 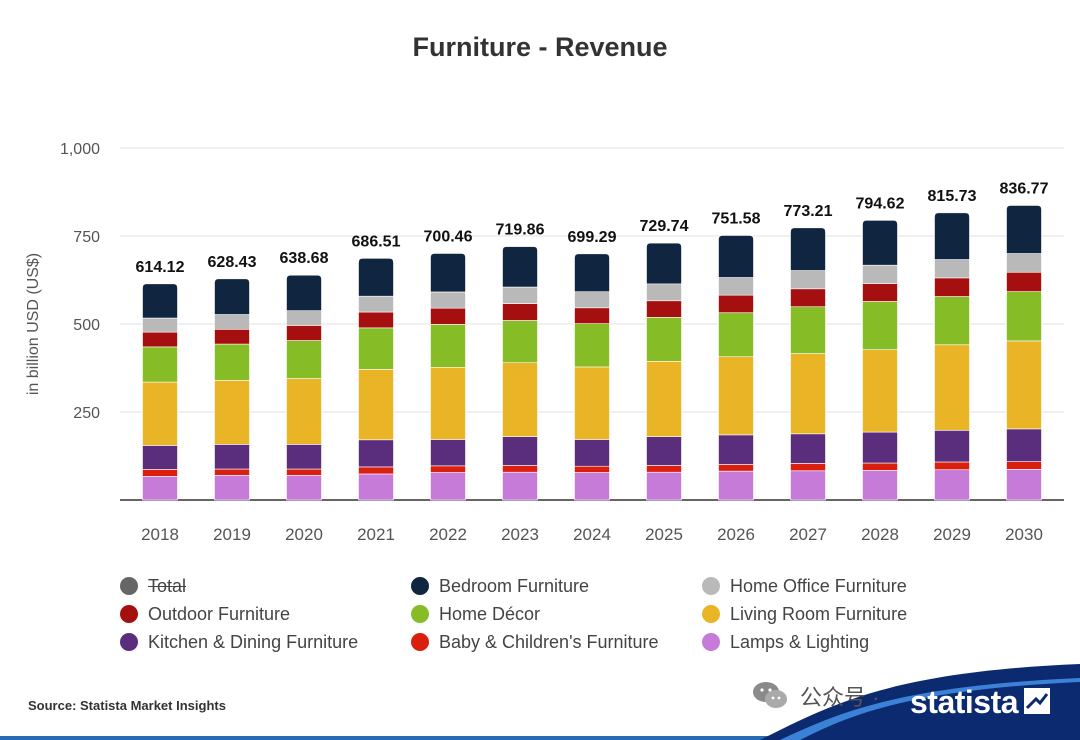 What do you see at coordinates (804, 586) in the screenshot?
I see `legend-item: Home Office Furniture` at bounding box center [804, 586].